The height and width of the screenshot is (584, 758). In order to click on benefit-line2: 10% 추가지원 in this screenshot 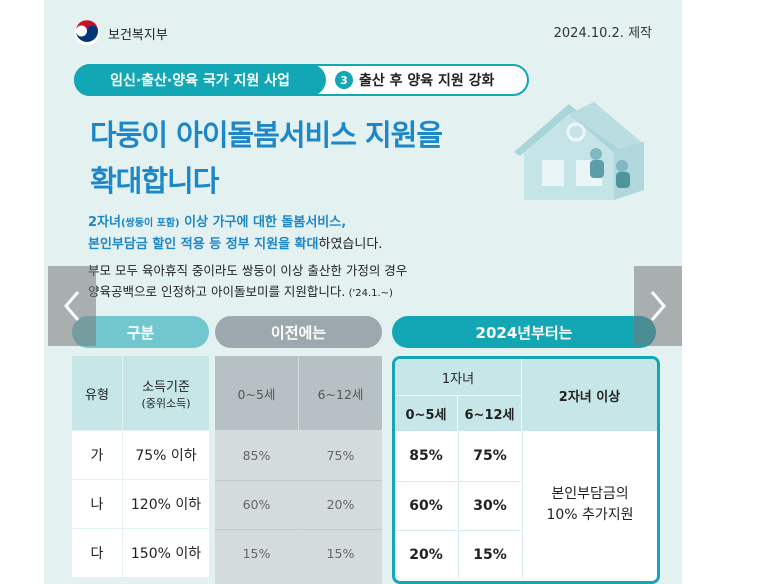, I will do `click(590, 515)`.